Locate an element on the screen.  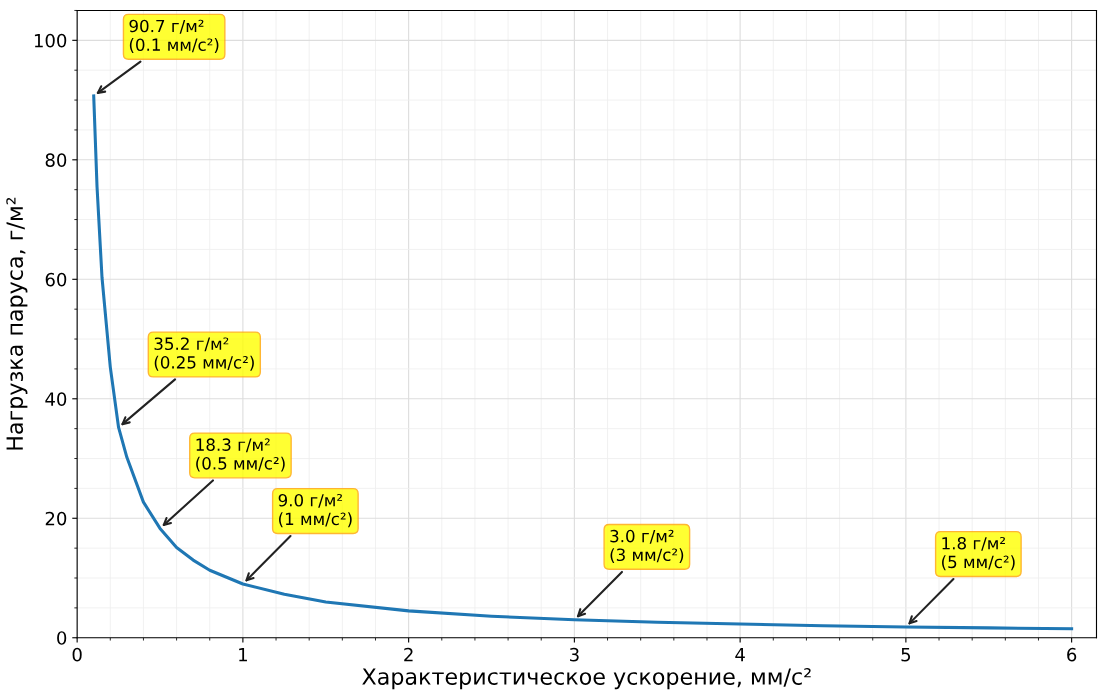
annotation: 9.0 г/м² (1 мм/с²) is located at coordinates (315, 510).